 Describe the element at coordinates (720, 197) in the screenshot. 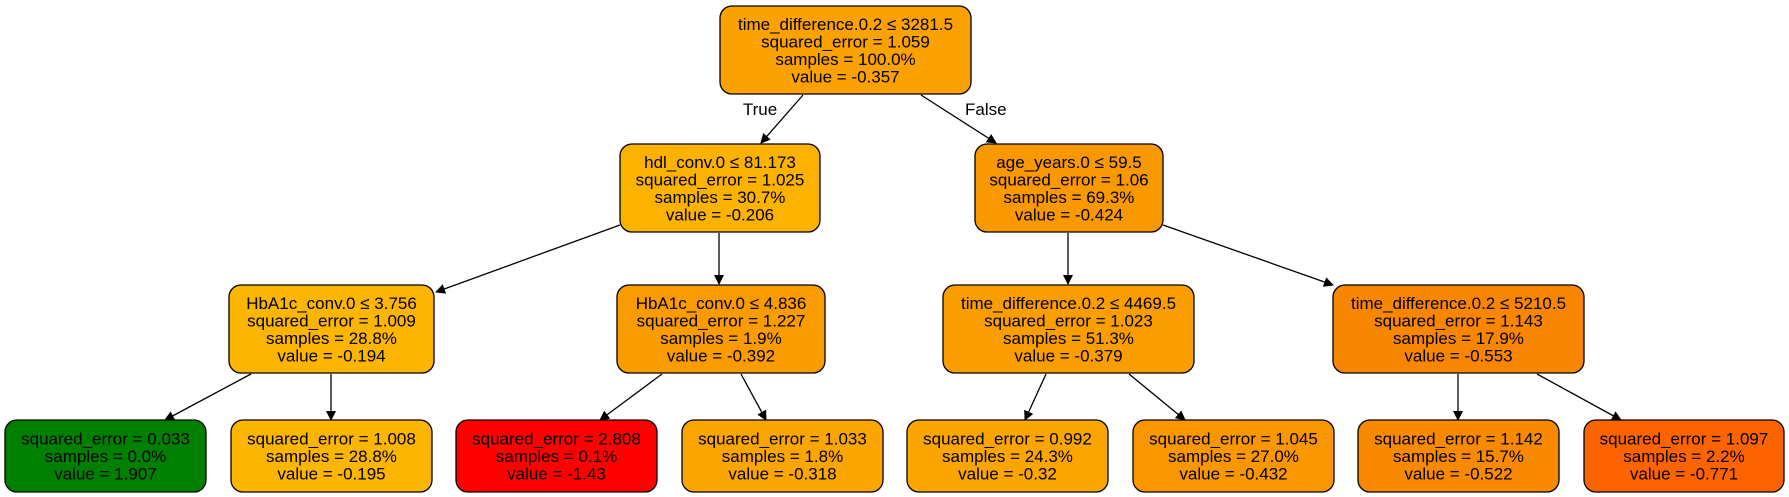

I see `node-samples: samples = 30.7%` at that location.